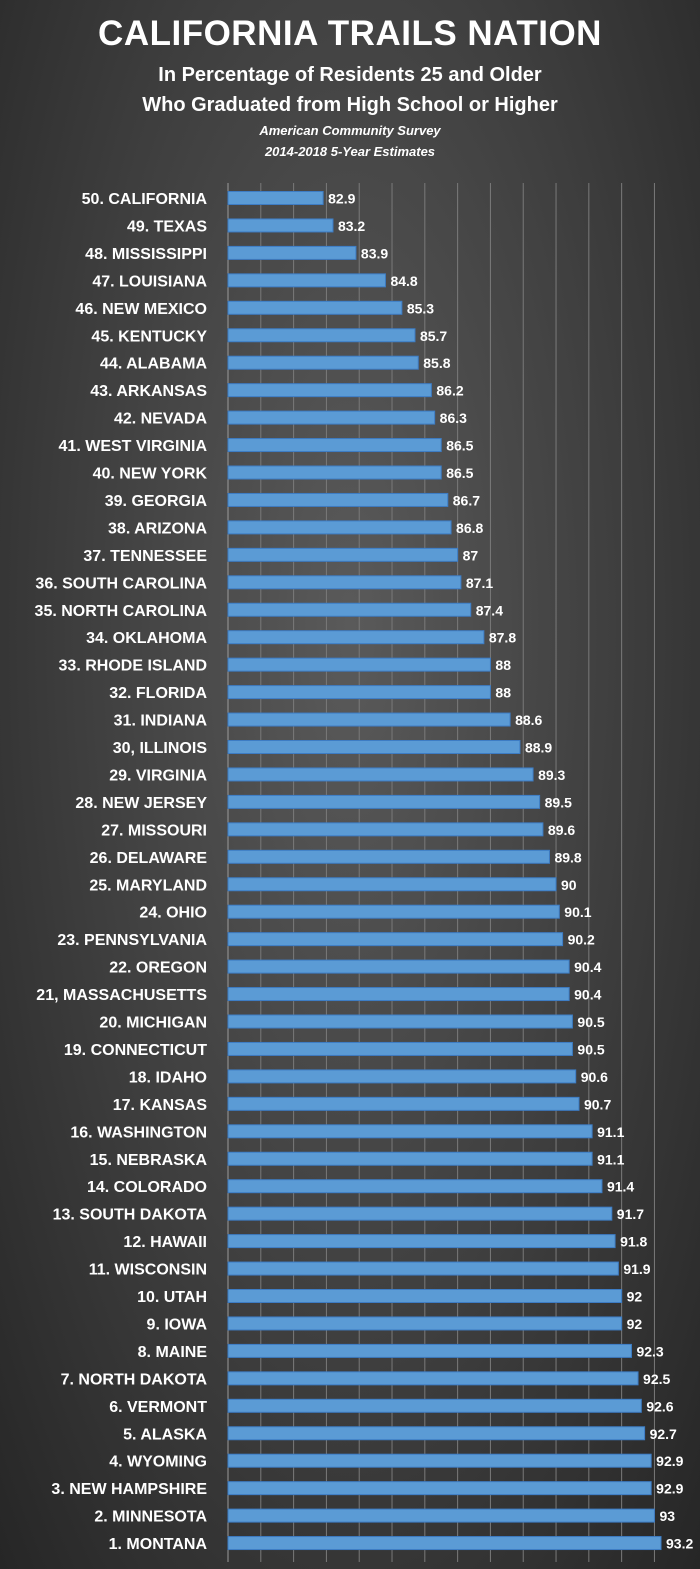 Image resolution: width=700 pixels, height=1569 pixels. I want to click on category-label: 22. OREGON, so click(158, 968).